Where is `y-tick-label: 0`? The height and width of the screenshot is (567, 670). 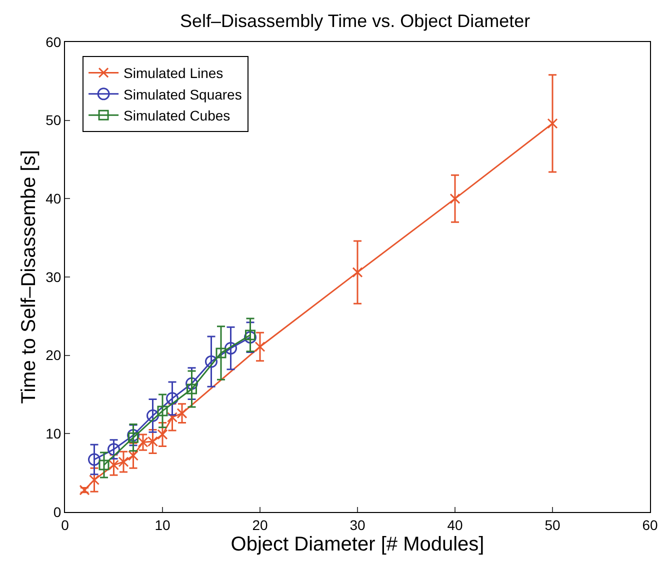
y-tick-label: 0 is located at coordinates (57, 512).